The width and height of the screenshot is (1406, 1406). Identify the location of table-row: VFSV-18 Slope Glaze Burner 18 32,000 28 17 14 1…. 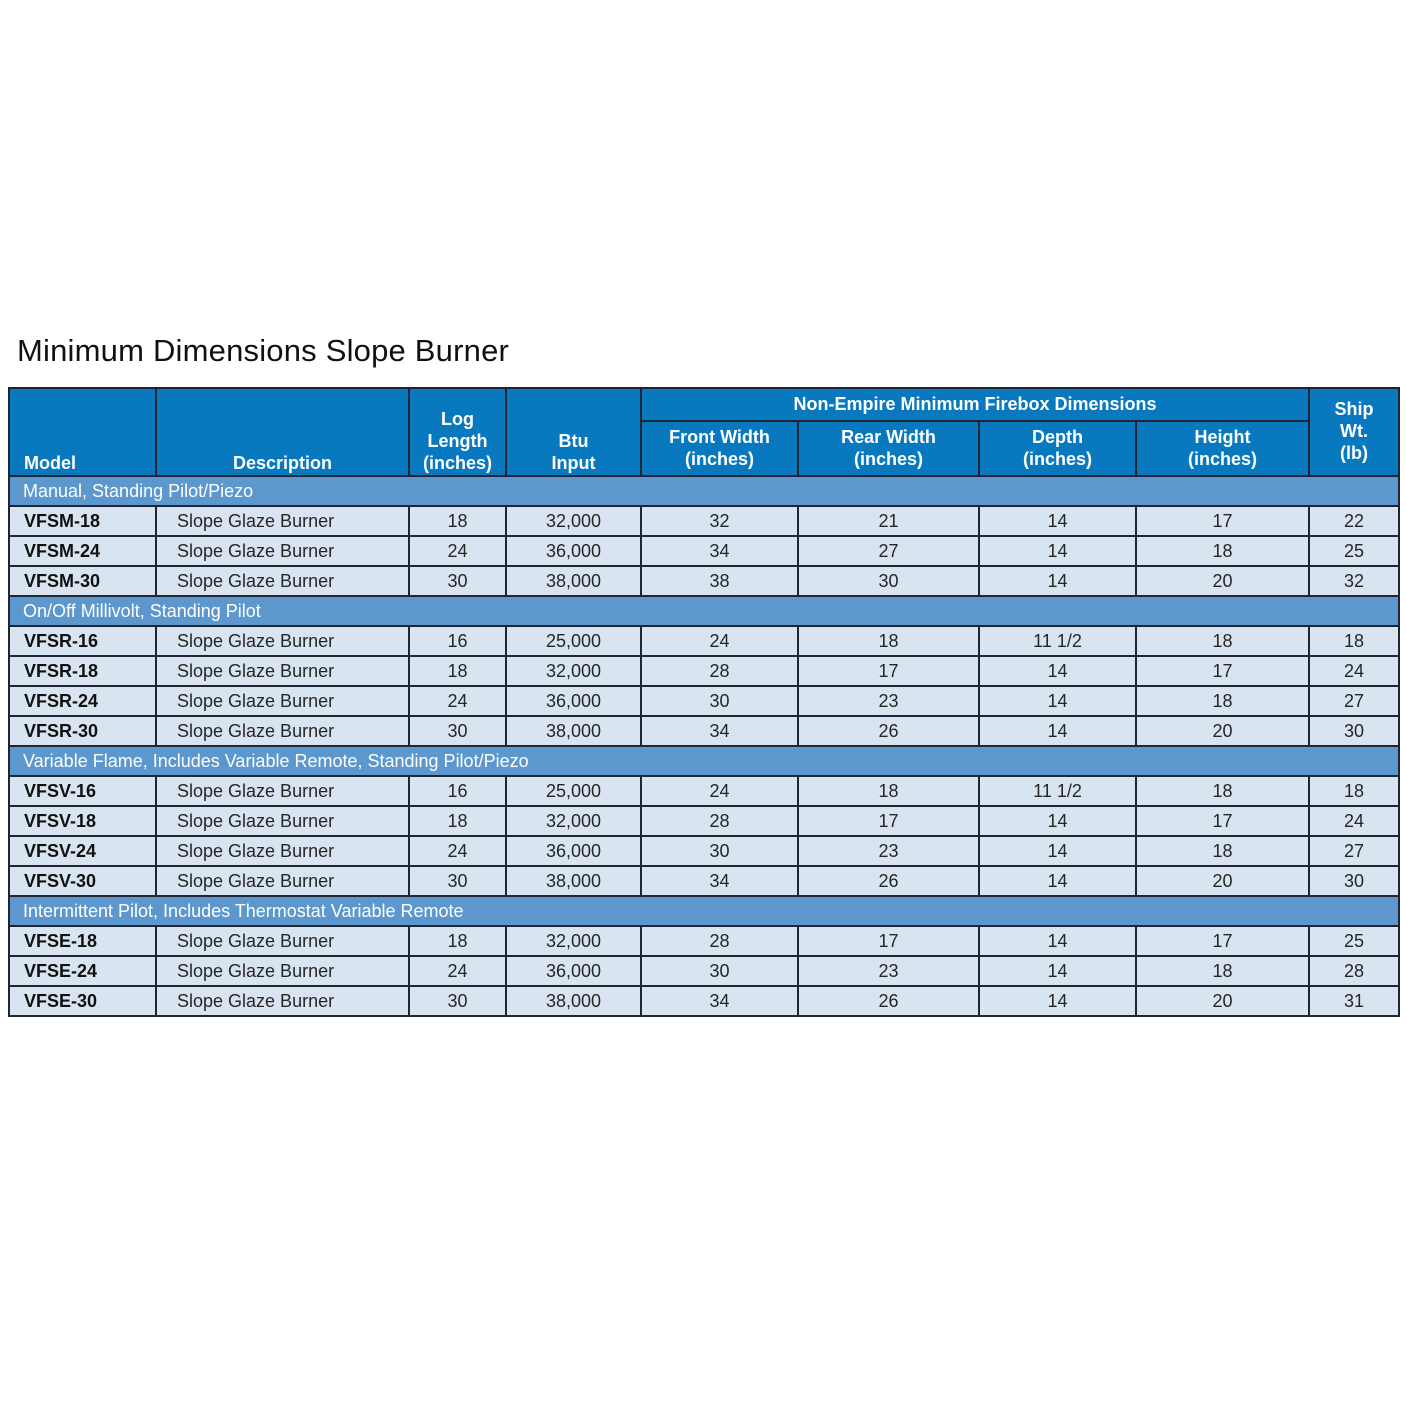
(704, 821).